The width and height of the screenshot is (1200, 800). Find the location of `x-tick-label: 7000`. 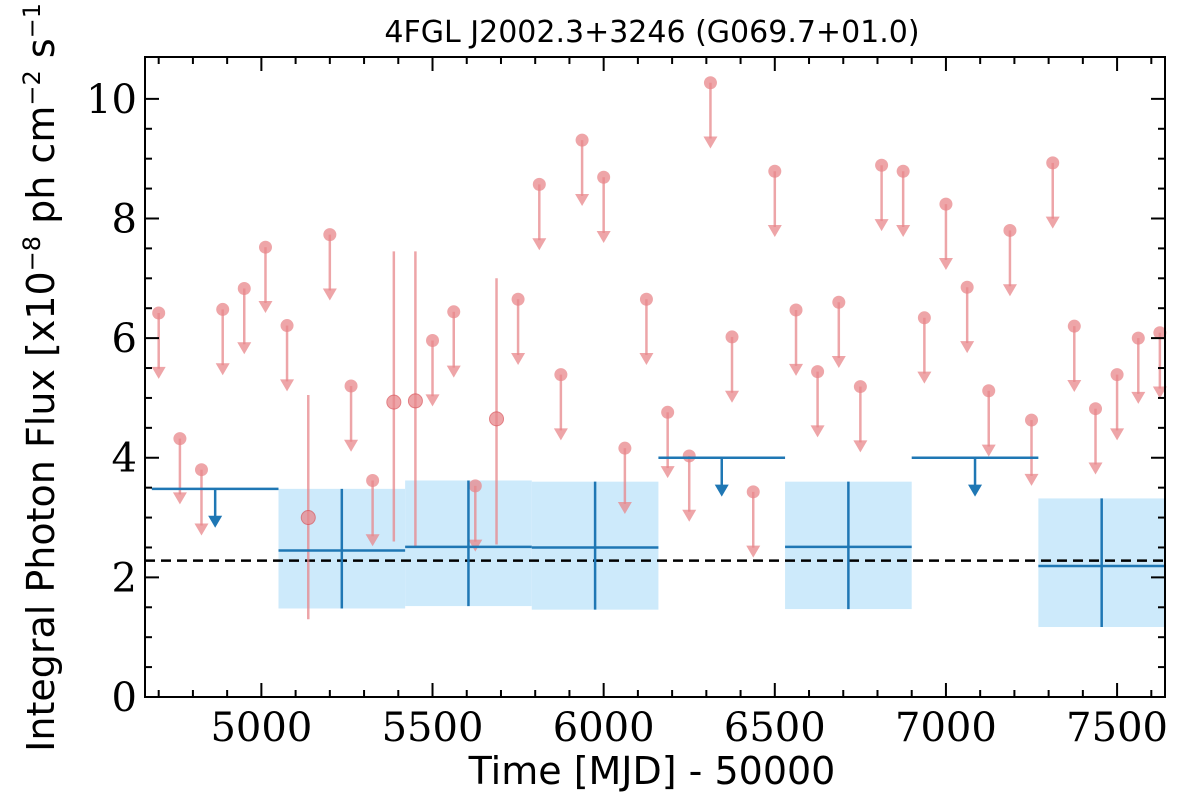

x-tick-label: 7000 is located at coordinates (946, 728).